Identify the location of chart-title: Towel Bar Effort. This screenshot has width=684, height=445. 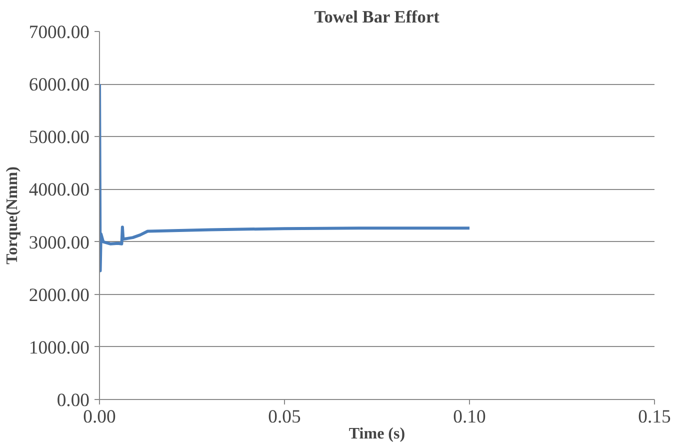
(377, 17).